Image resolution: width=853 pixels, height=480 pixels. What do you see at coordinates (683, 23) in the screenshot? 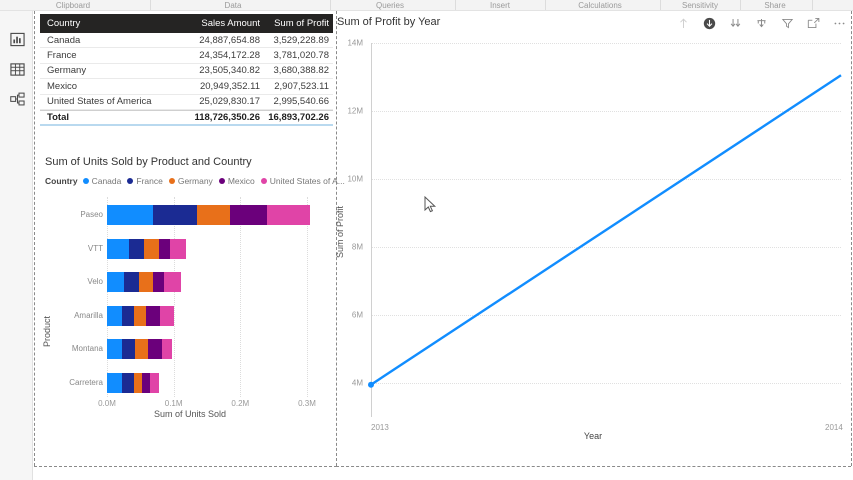
I see `drill-up-icon` at bounding box center [683, 23].